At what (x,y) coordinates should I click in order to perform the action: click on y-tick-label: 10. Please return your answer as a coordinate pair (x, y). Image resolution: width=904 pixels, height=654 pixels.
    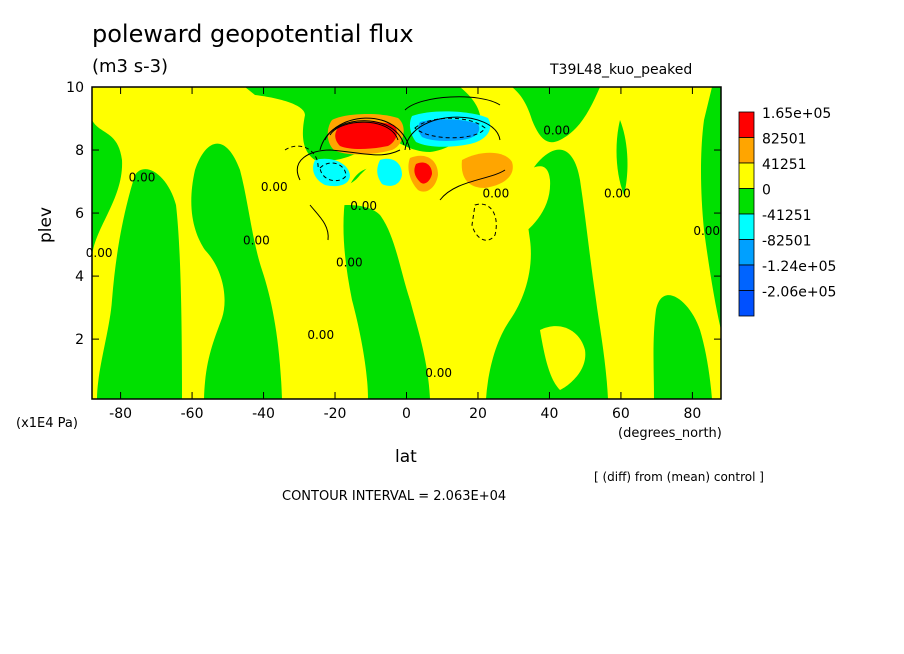
    Looking at the image, I should click on (75, 88).